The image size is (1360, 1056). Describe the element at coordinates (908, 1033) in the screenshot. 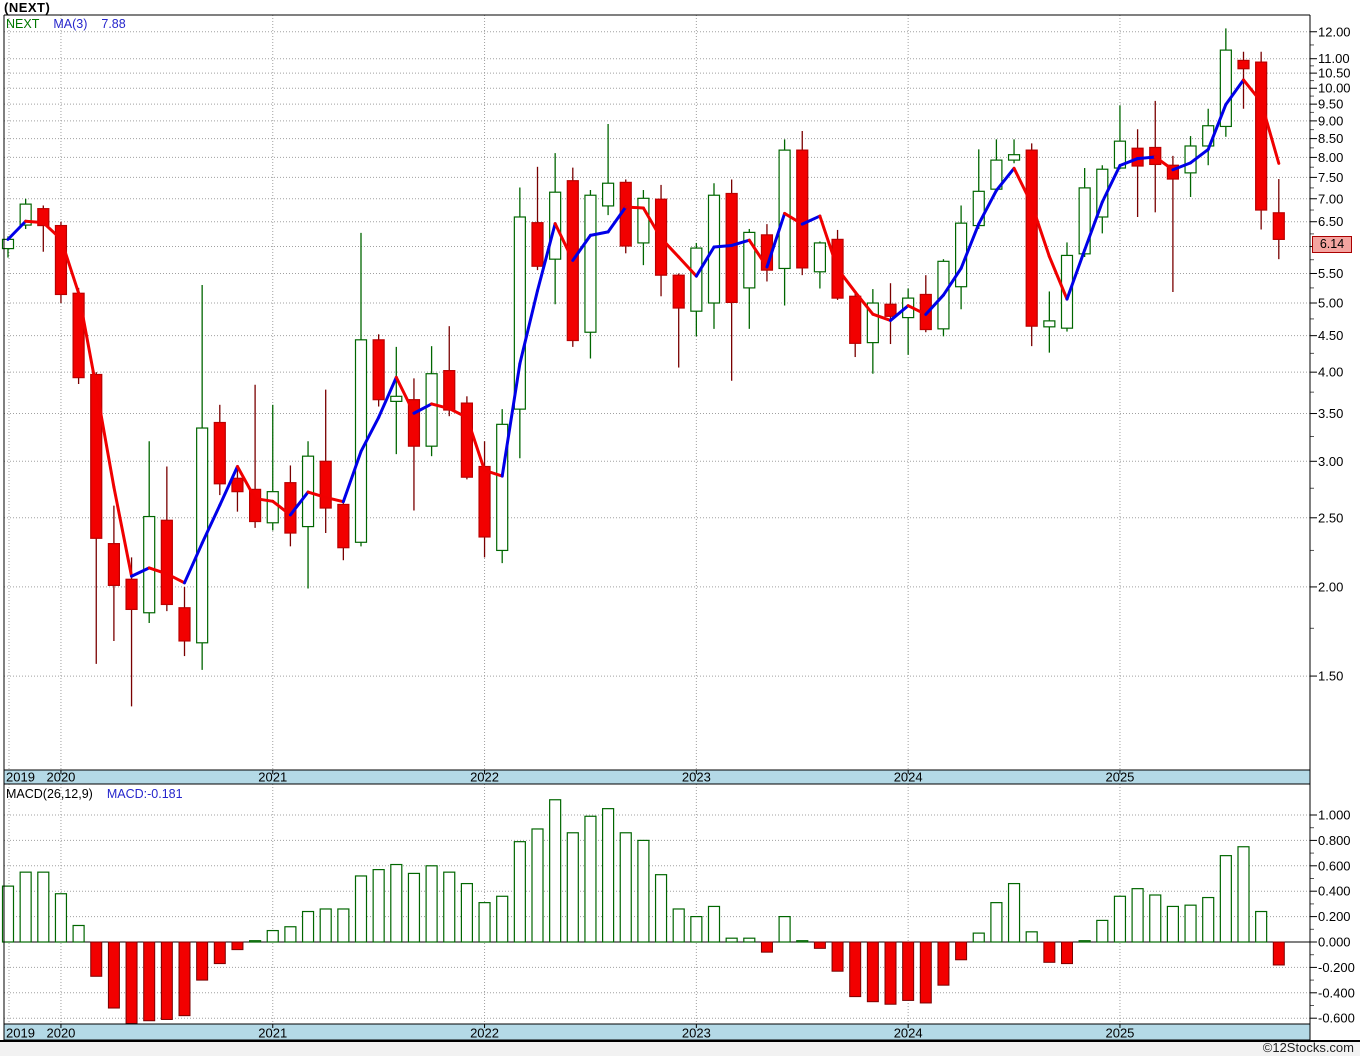

I see `year-label: 2024` at that location.